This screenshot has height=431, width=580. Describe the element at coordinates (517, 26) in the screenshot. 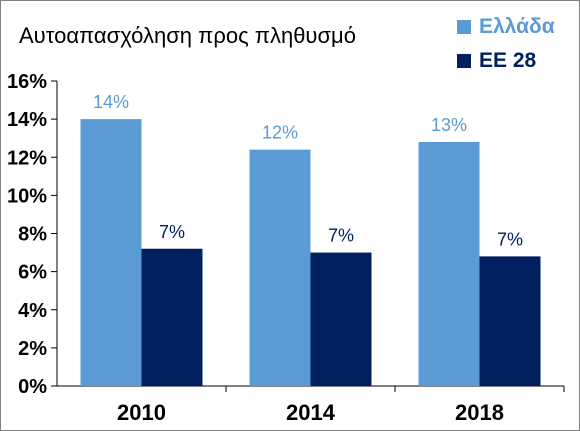

I see `legend-label-greece: Ελλάδα` at that location.